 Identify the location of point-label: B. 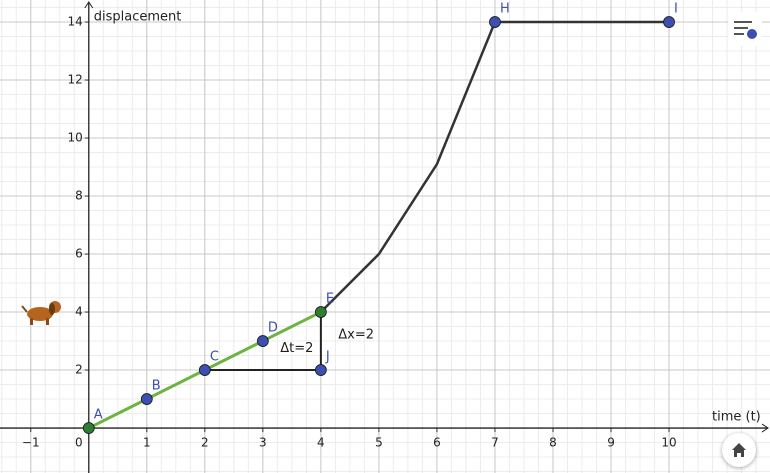
(156, 386).